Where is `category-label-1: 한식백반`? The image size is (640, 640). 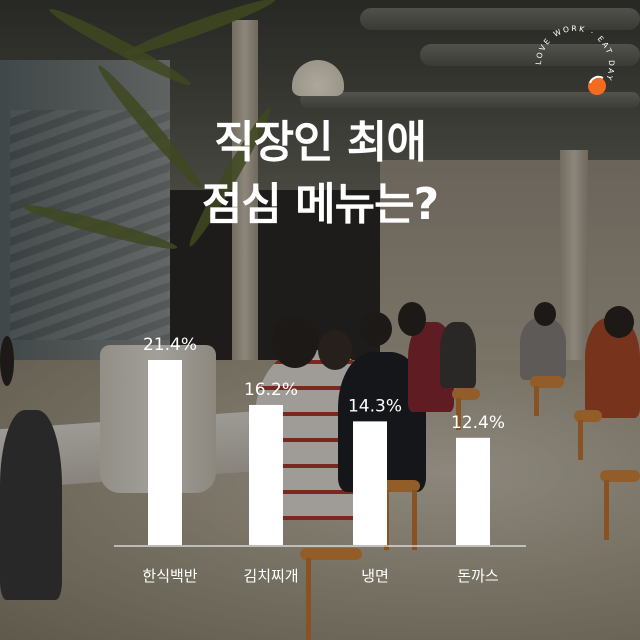 category-label-1: 한식백반 is located at coordinates (169, 576).